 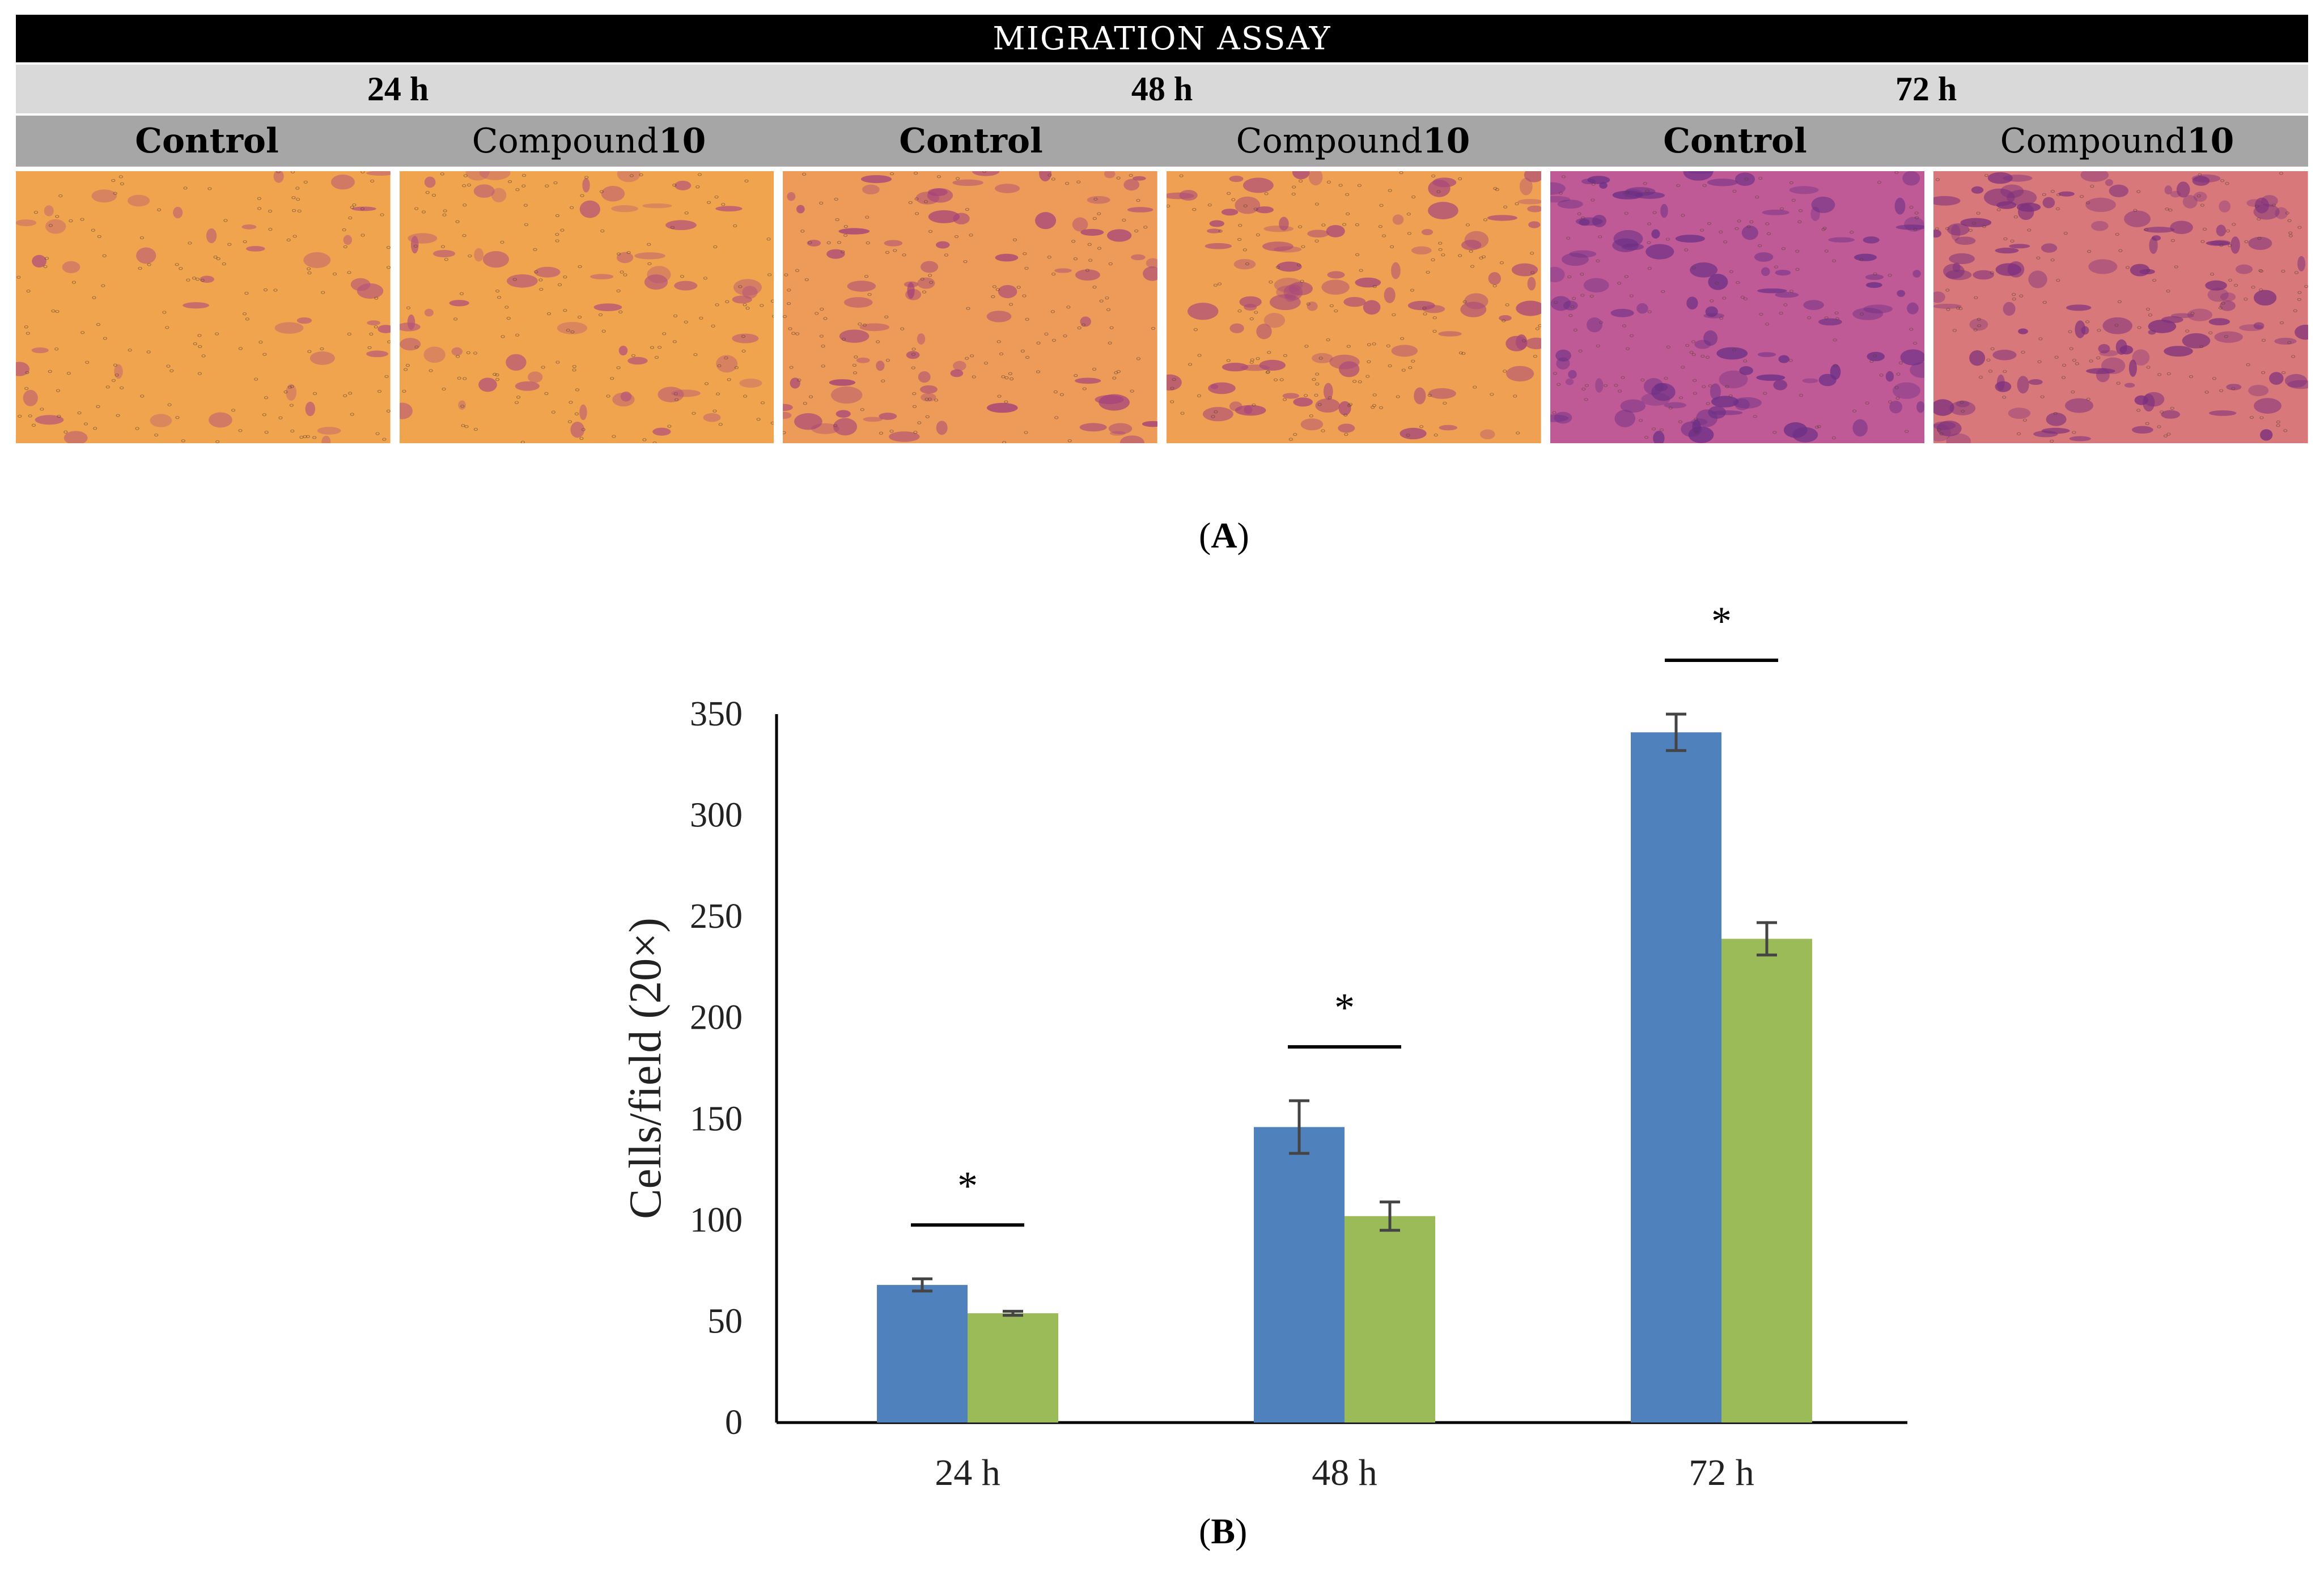 I want to click on caption-b: (B), so click(x=1223, y=1531).